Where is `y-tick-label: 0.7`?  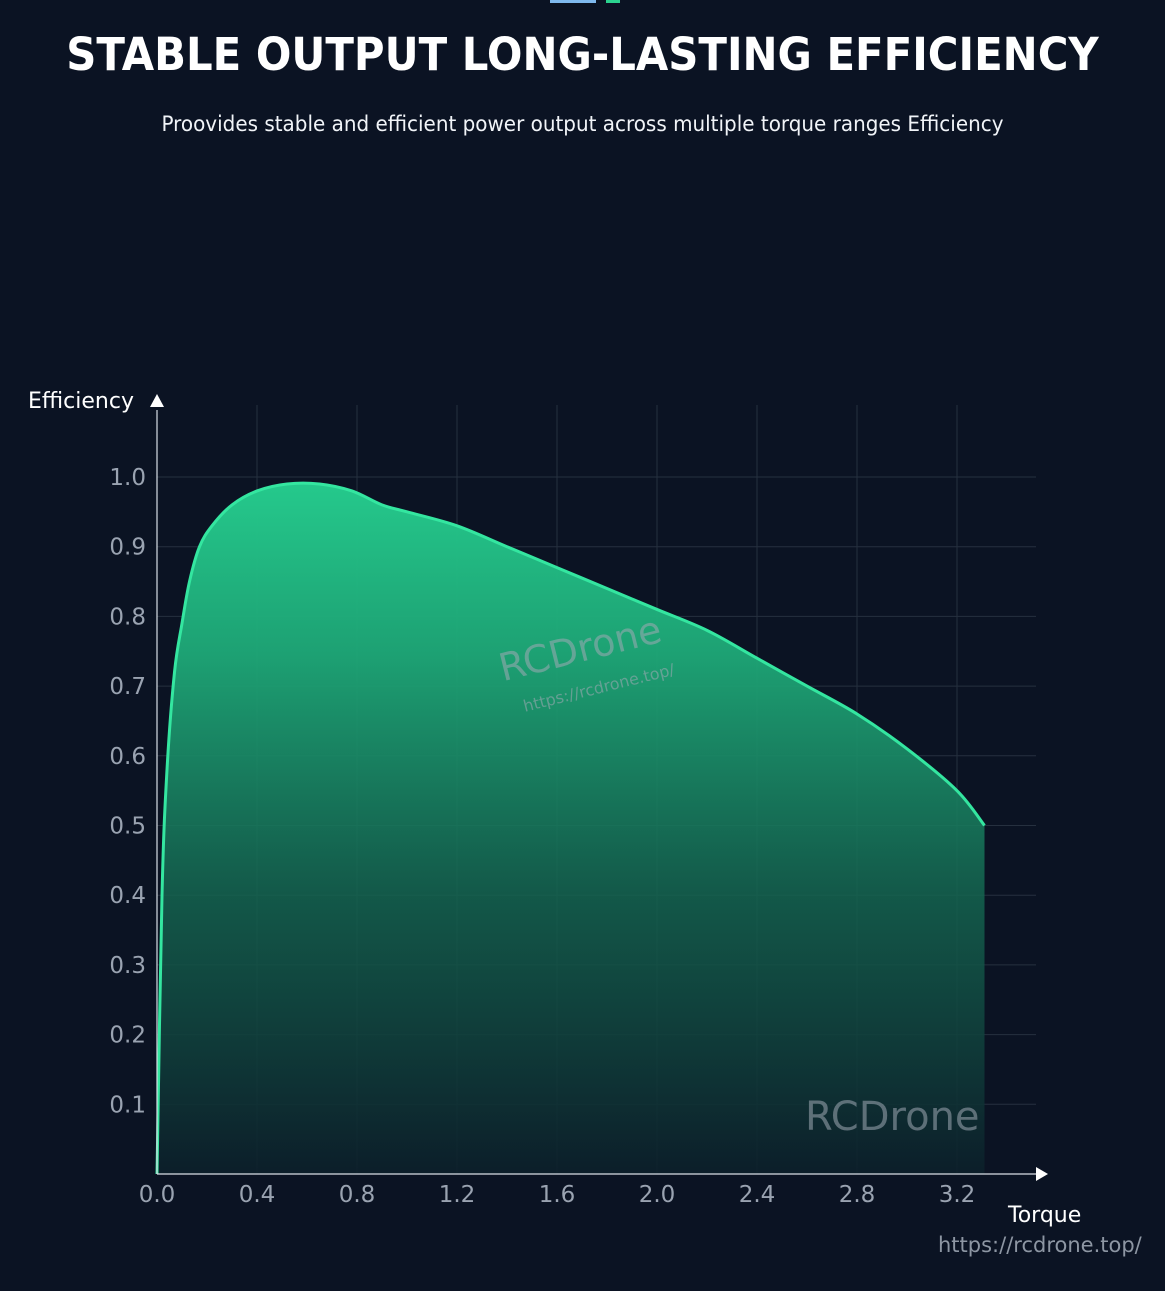 y-tick-label: 0.7 is located at coordinates (127, 687).